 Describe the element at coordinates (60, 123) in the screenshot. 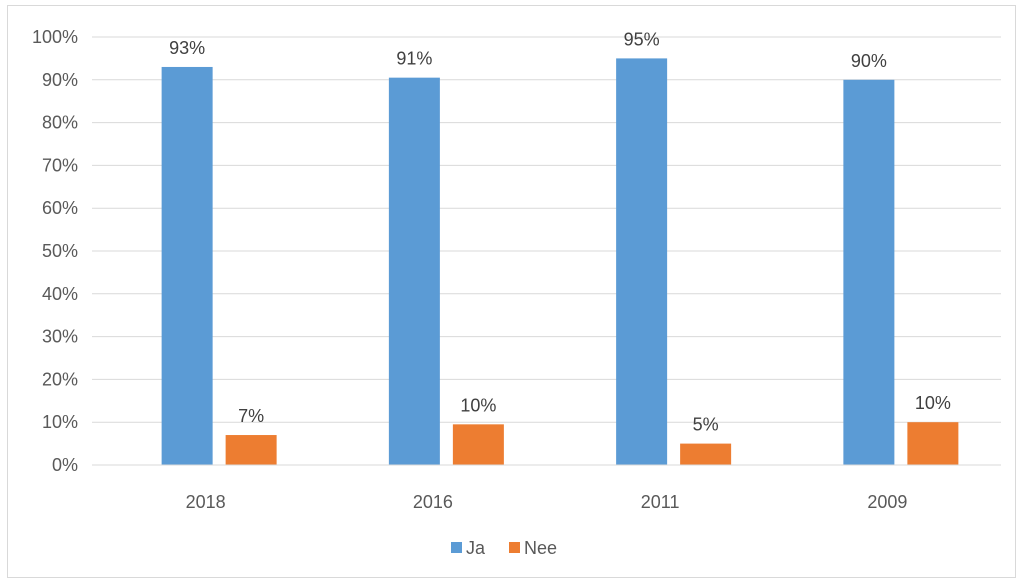

I see `y-tick-label: 80%` at that location.